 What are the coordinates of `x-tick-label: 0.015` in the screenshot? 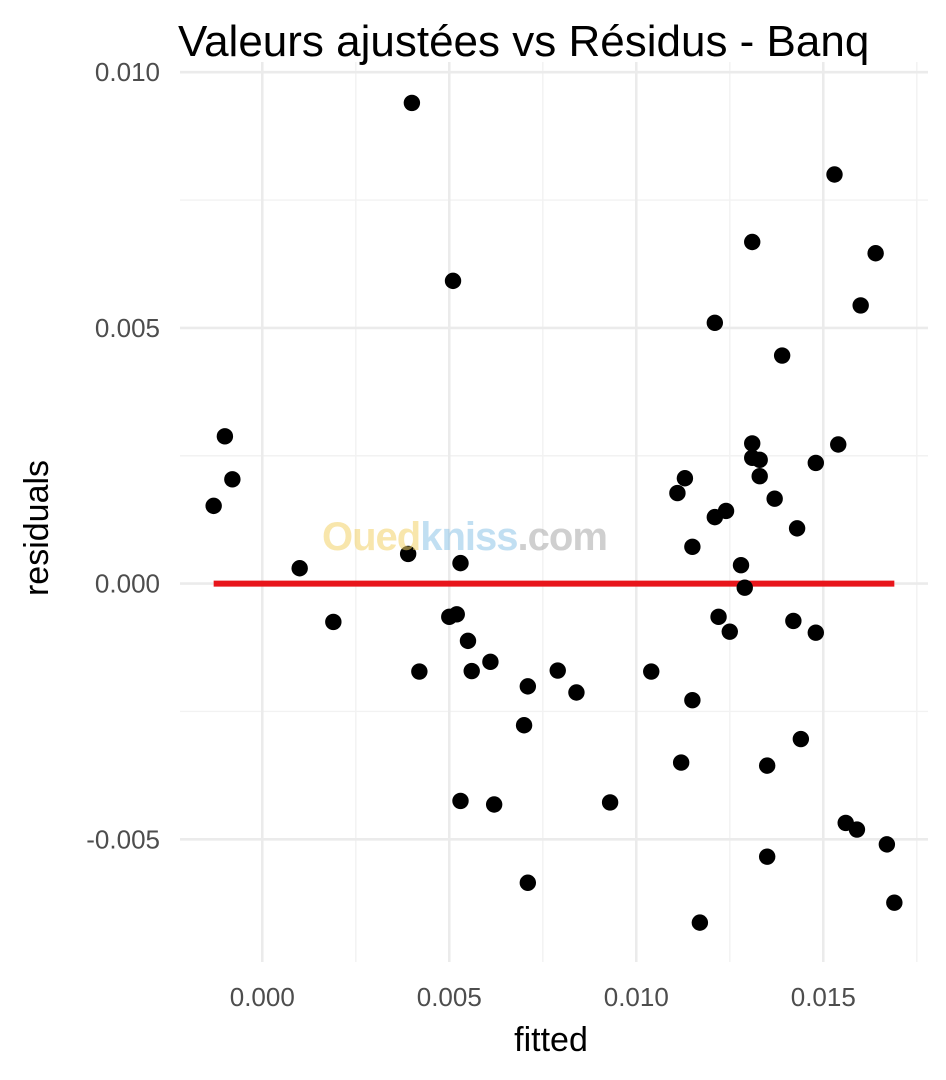 It's located at (823, 997).